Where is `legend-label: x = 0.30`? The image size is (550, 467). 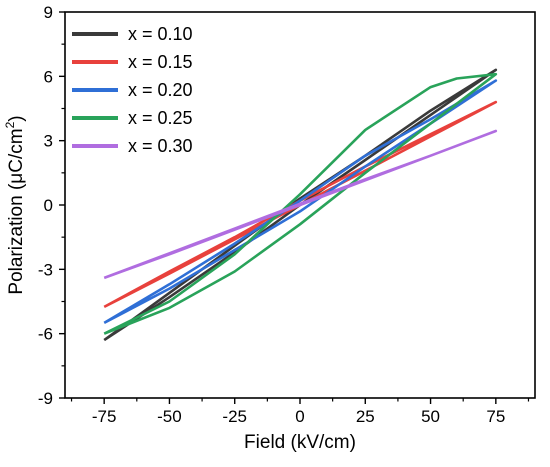 legend-label: x = 0.30 is located at coordinates (160, 146).